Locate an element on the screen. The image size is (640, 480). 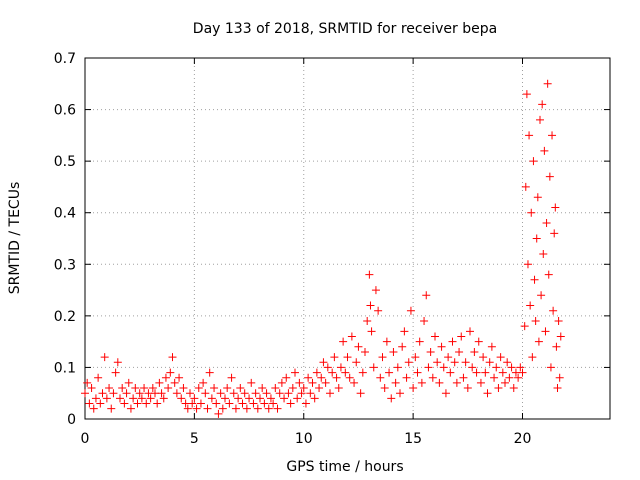
y-tick-label: 0.7 is located at coordinates (65, 59).